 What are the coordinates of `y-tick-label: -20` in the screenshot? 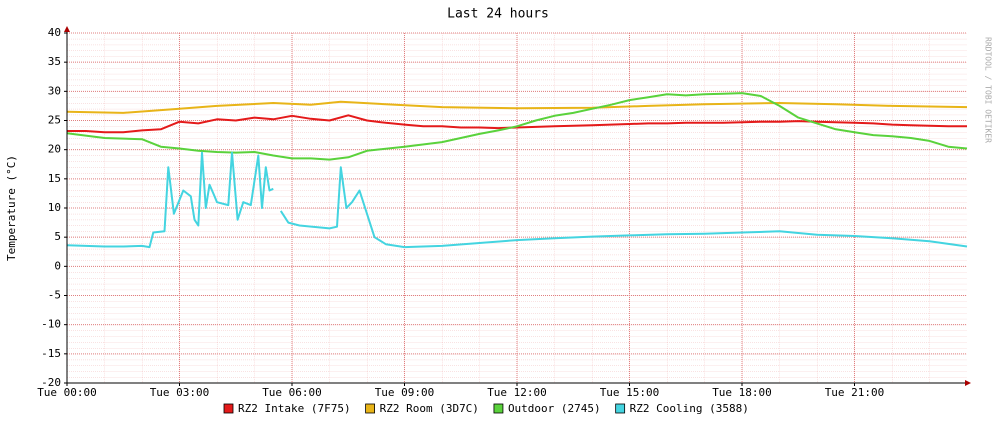 It's located at (51, 382).